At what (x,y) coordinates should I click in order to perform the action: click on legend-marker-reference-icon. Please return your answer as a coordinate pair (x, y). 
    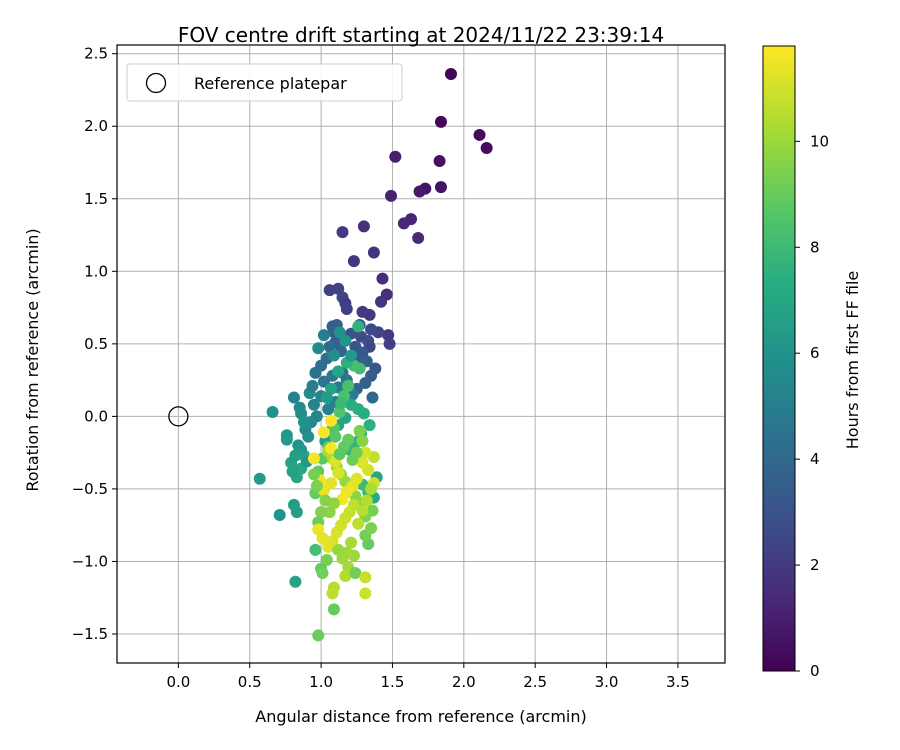
    Looking at the image, I should click on (156, 83).